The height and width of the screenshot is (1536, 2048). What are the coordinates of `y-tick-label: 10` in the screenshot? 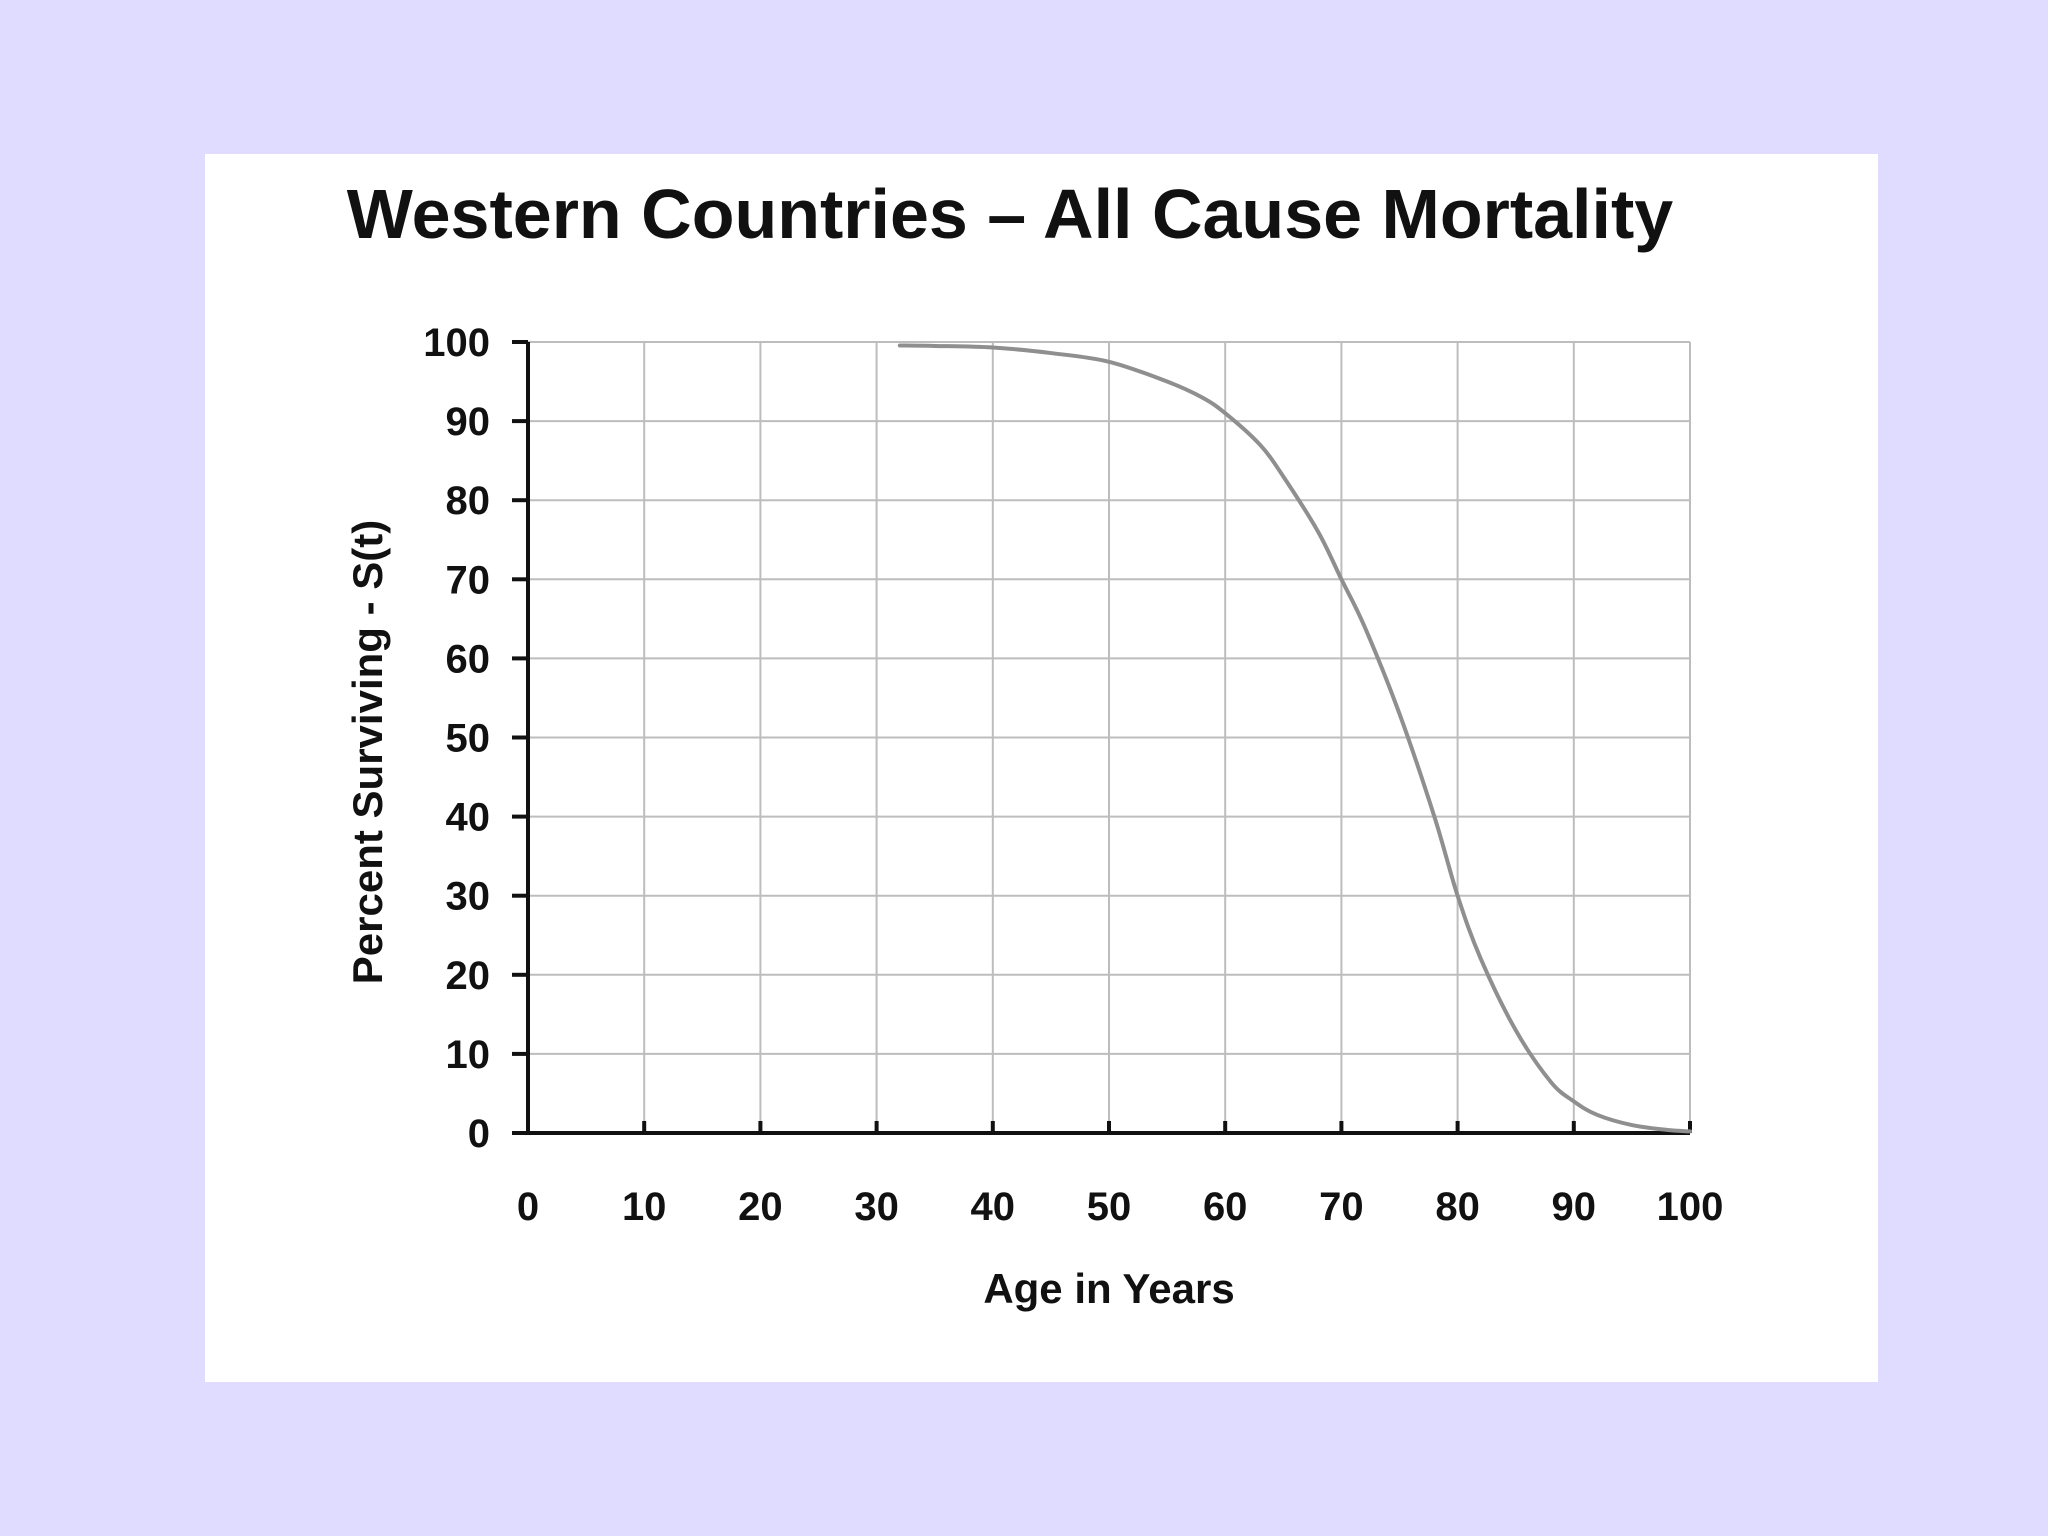 It's located at (468, 1055).